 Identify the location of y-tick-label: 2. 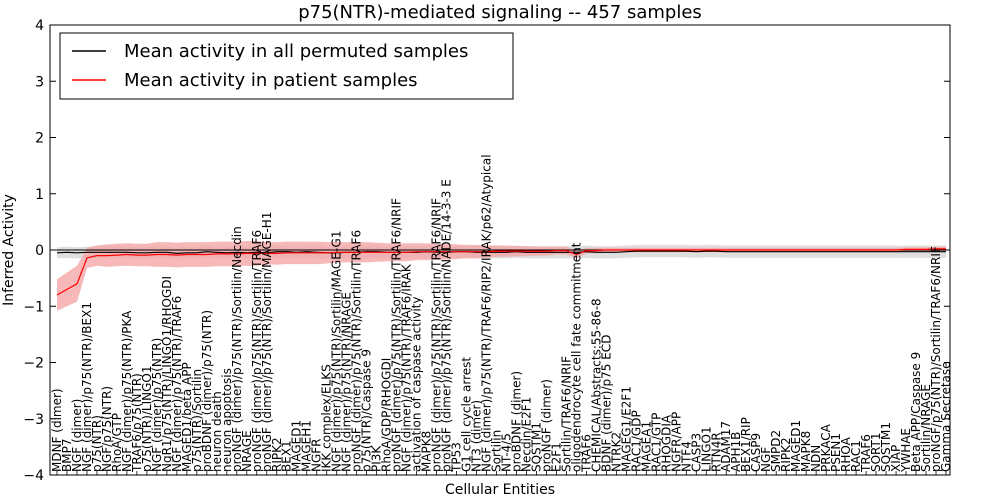
(39, 139).